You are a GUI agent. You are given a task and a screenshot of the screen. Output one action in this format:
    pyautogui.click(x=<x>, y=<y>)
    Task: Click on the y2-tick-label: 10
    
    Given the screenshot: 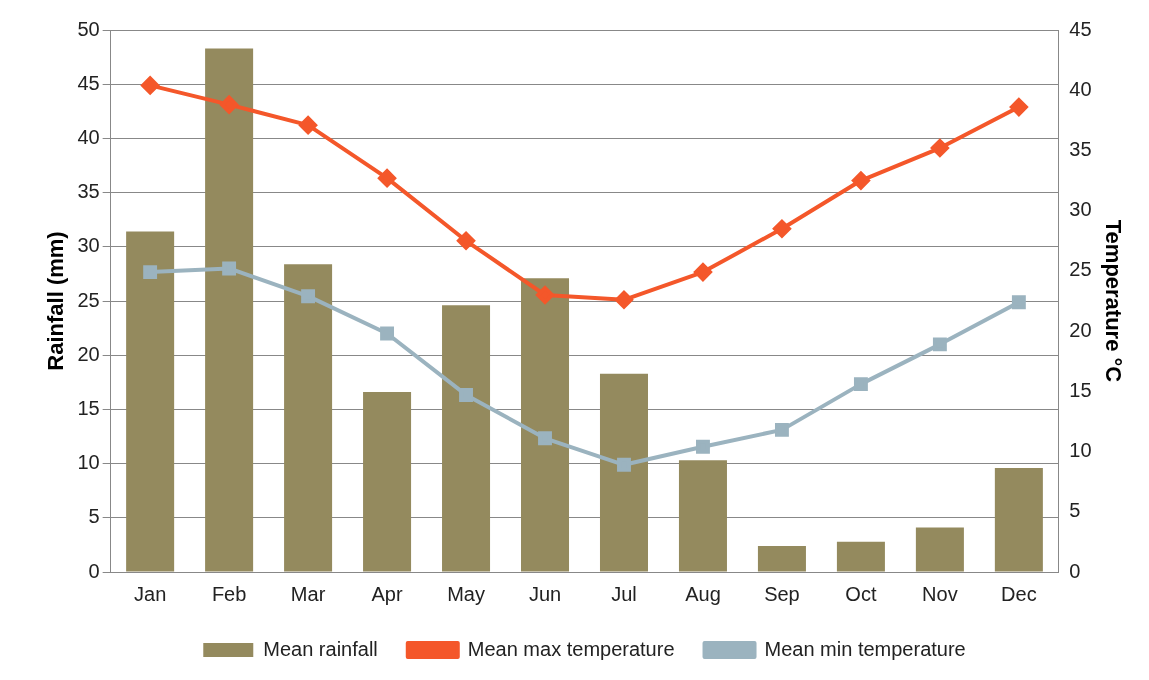 What is the action you would take?
    pyautogui.click(x=1080, y=450)
    